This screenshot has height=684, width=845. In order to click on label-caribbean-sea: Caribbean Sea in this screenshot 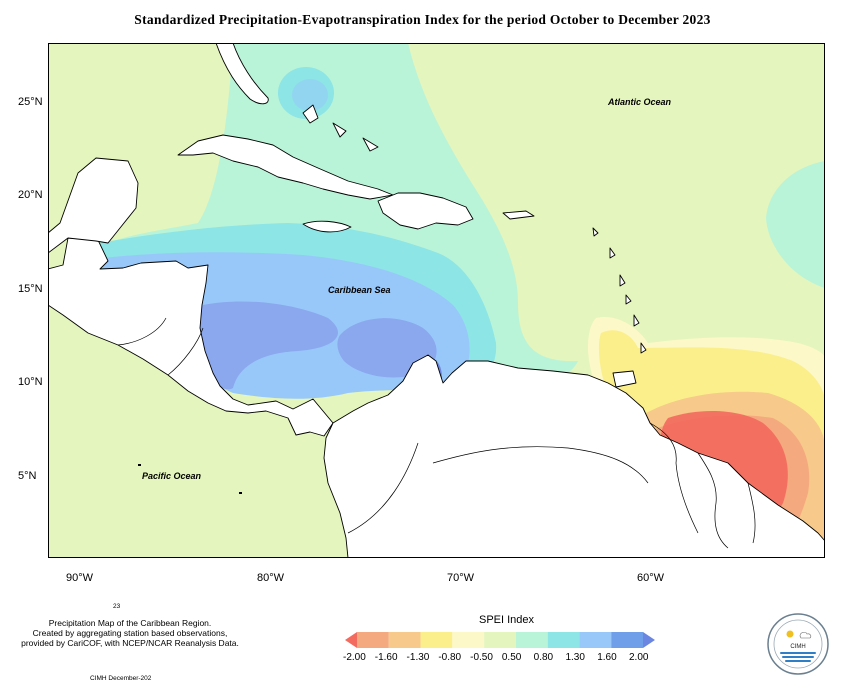, I will do `click(359, 290)`.